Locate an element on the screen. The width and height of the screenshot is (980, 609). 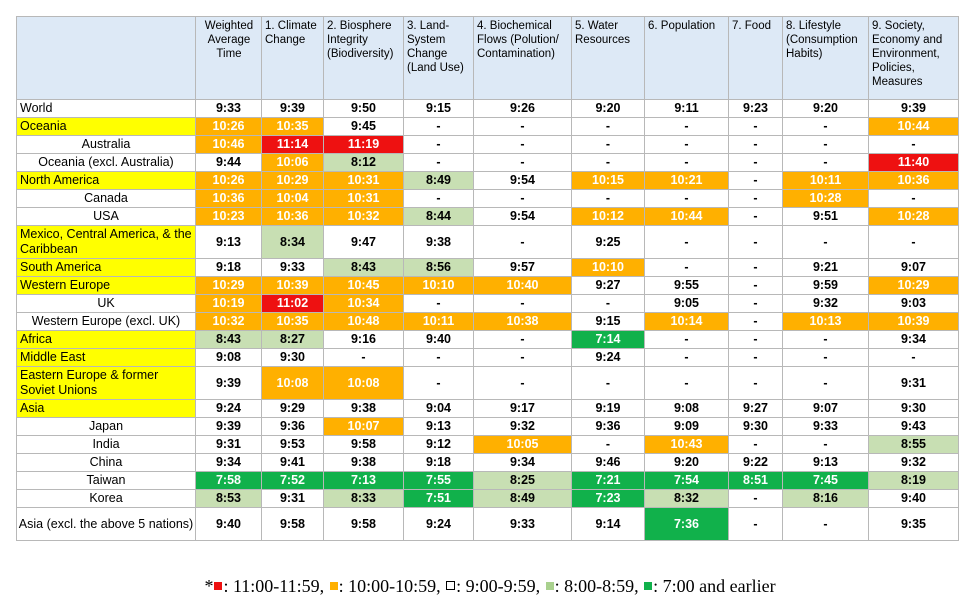
table-cell: 9:05 is located at coordinates (686, 303).